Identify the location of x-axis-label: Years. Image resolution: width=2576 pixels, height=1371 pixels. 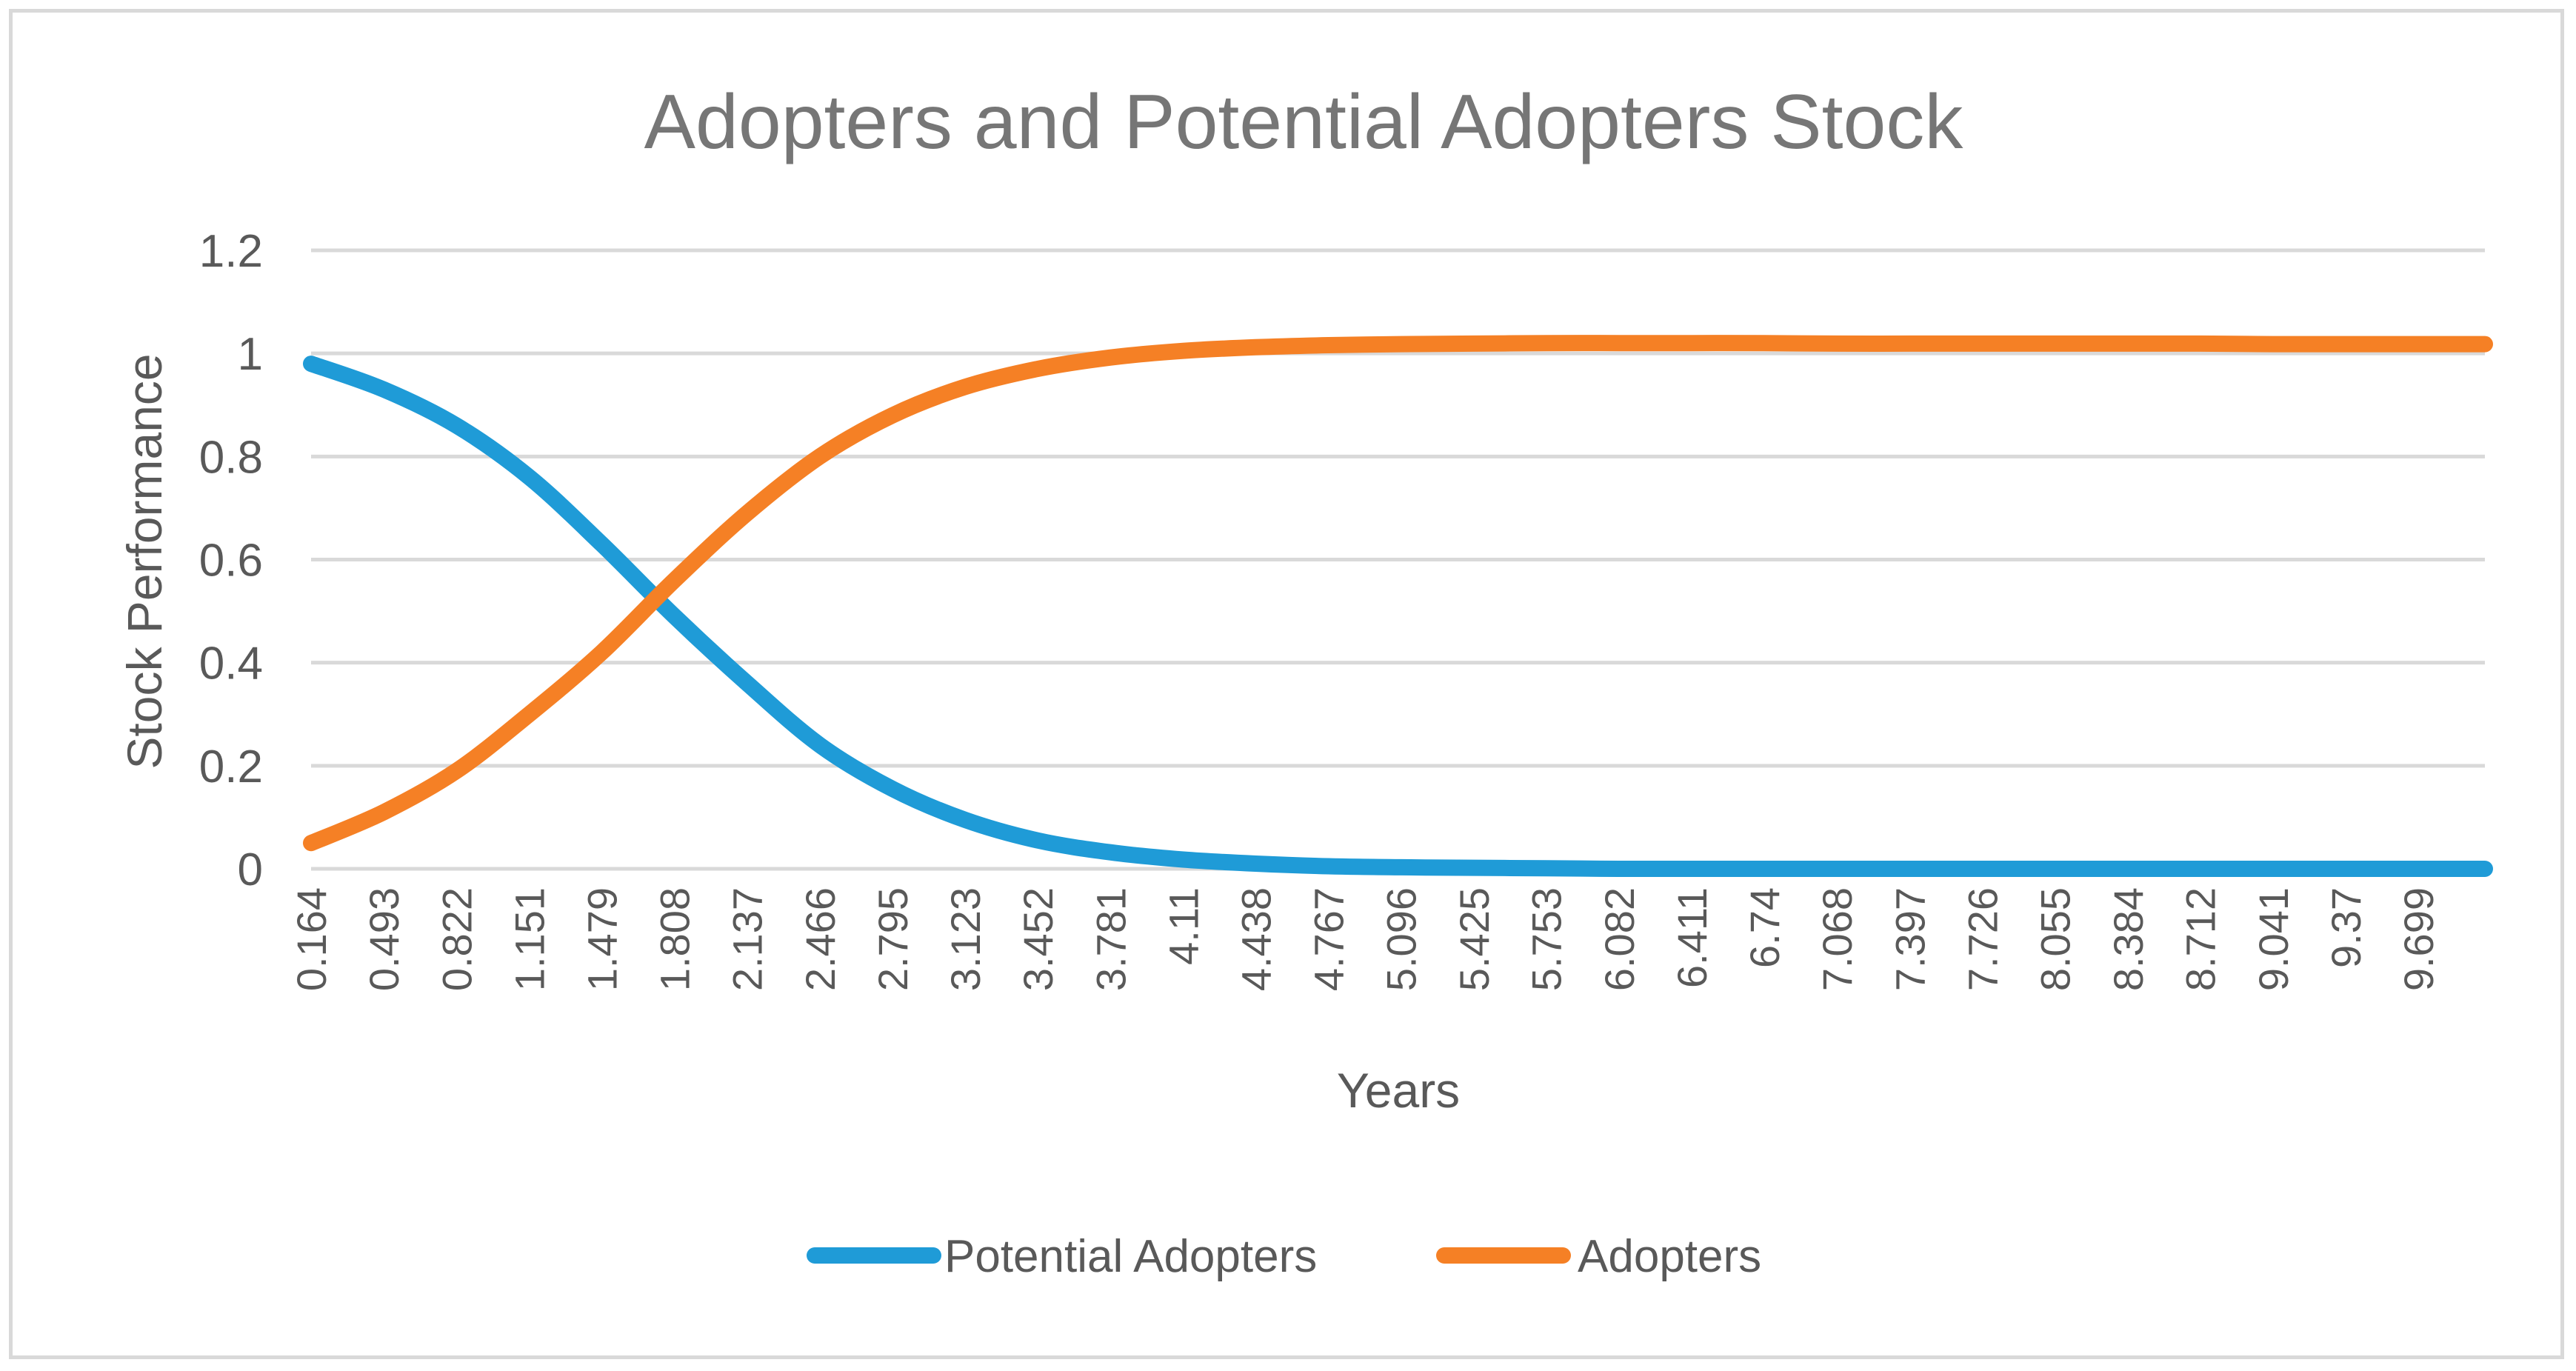
(1398, 1090).